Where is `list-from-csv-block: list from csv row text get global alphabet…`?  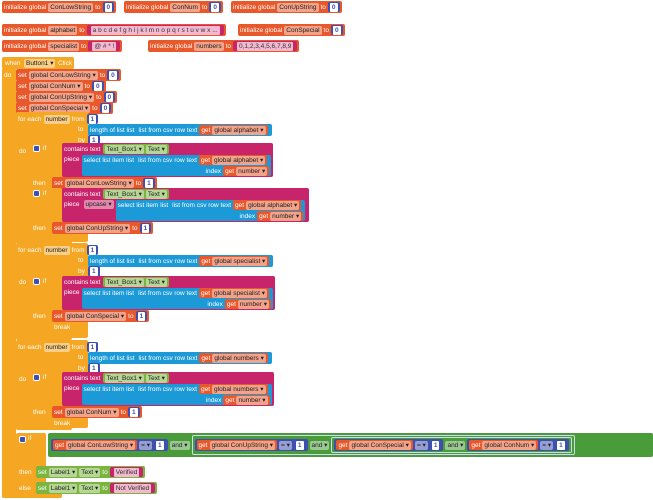
list-from-csv-block: list from csv row text get global alphabet… is located at coordinates (203, 130).